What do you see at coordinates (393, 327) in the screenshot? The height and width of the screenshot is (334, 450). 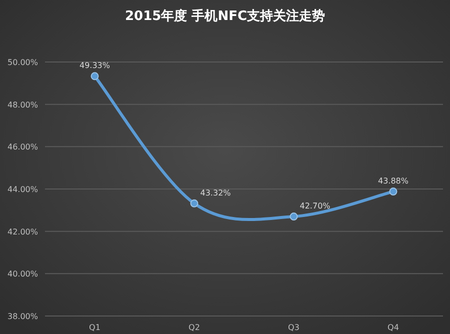 I see `x-tick-label: Q4` at bounding box center [393, 327].